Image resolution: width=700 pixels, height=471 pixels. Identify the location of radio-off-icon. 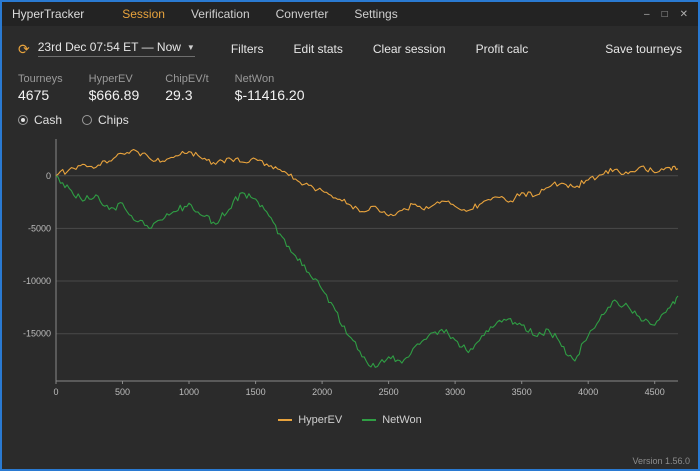
(87, 120).